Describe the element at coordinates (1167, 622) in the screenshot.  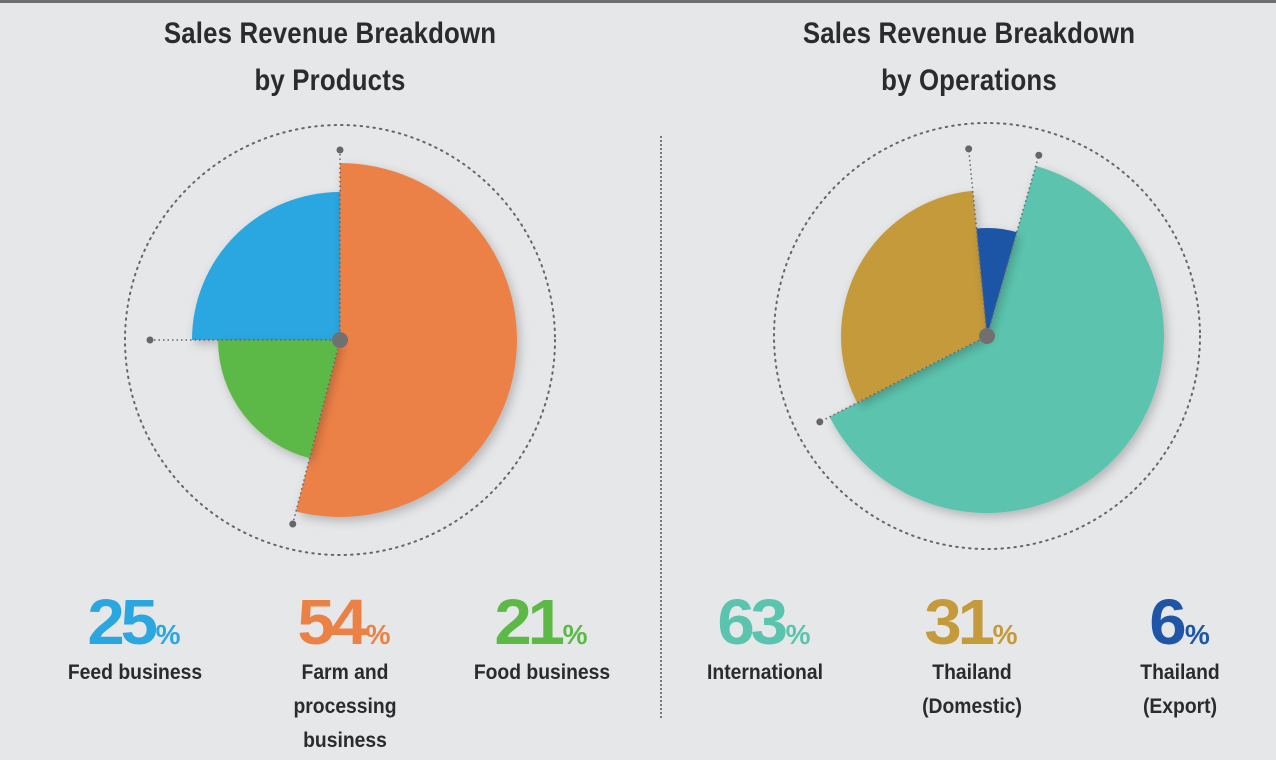
I see `thailand-export-value: 6` at that location.